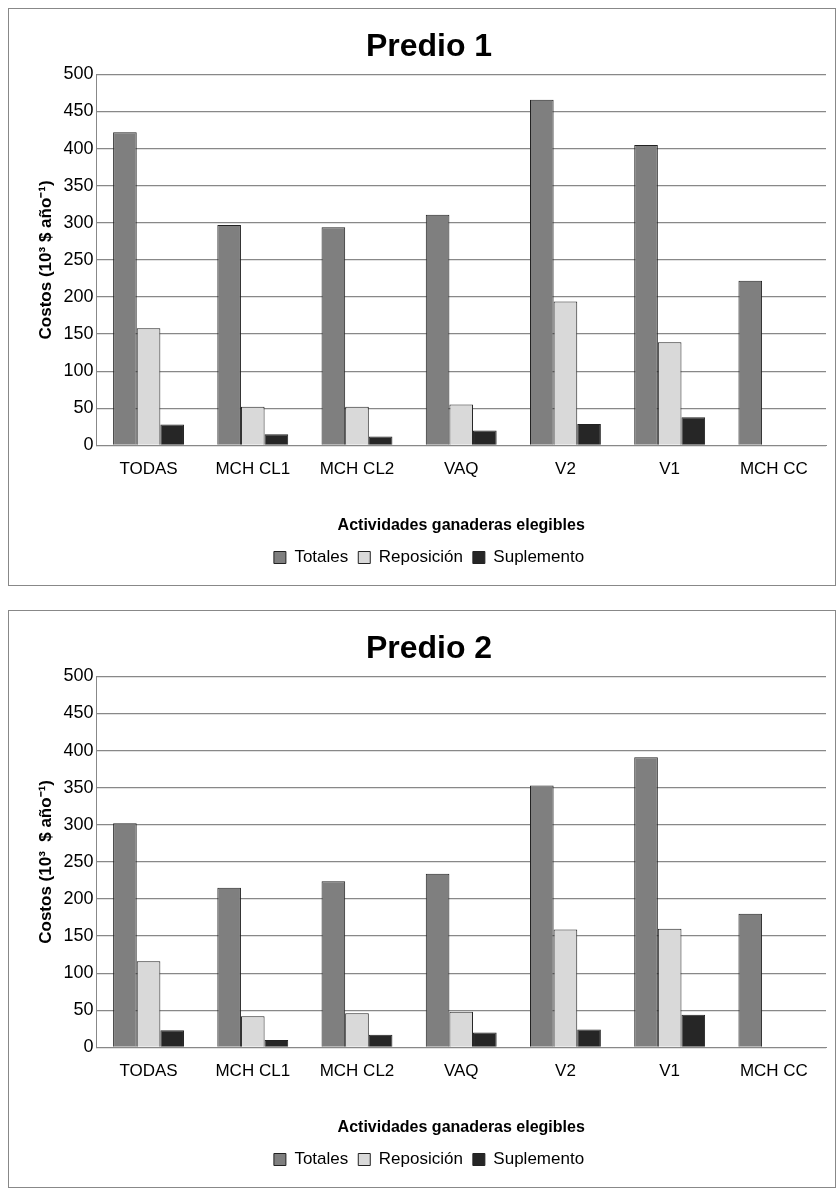 The image size is (839, 1193). Describe the element at coordinates (429, 45) in the screenshot. I see `chart-title: Predio 1` at that location.